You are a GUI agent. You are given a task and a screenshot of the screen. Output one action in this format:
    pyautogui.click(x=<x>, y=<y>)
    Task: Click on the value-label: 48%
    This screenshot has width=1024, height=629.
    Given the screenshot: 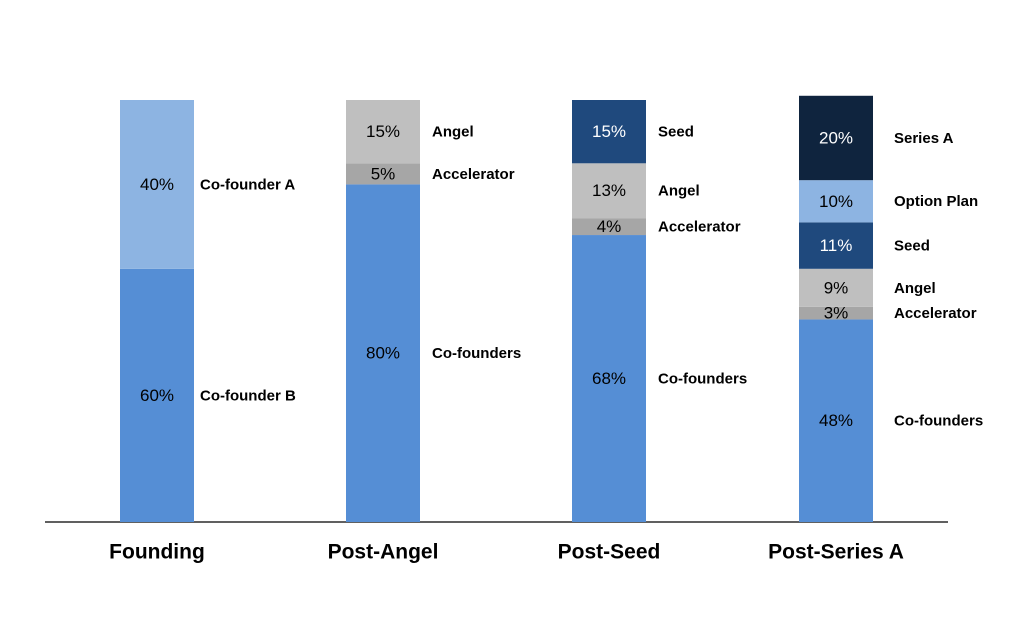 What is the action you would take?
    pyautogui.click(x=836, y=420)
    